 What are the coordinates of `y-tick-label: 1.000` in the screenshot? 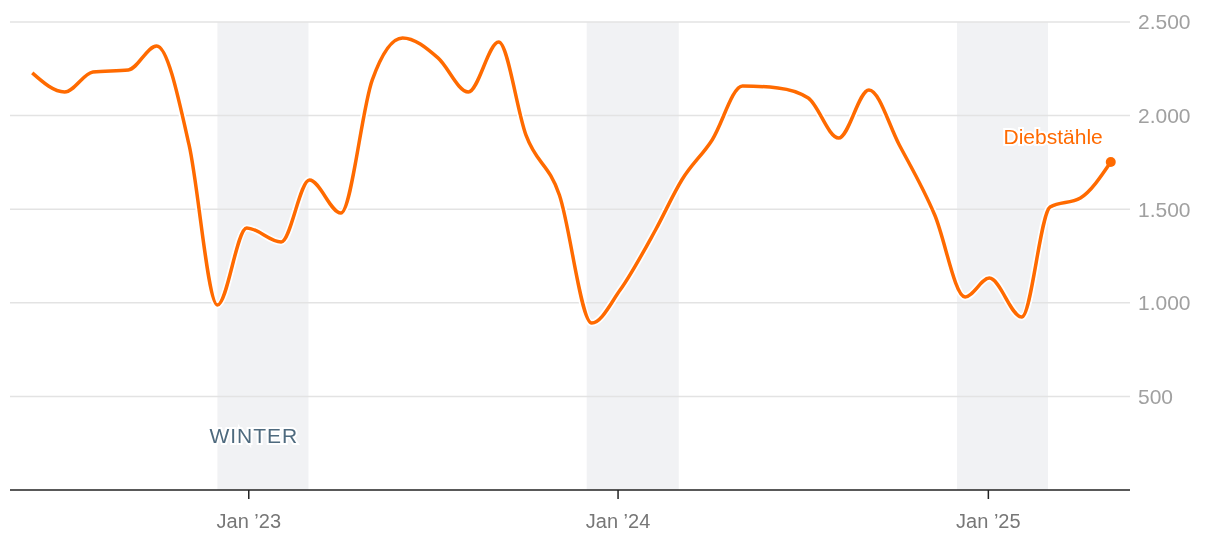 It's located at (1164, 303).